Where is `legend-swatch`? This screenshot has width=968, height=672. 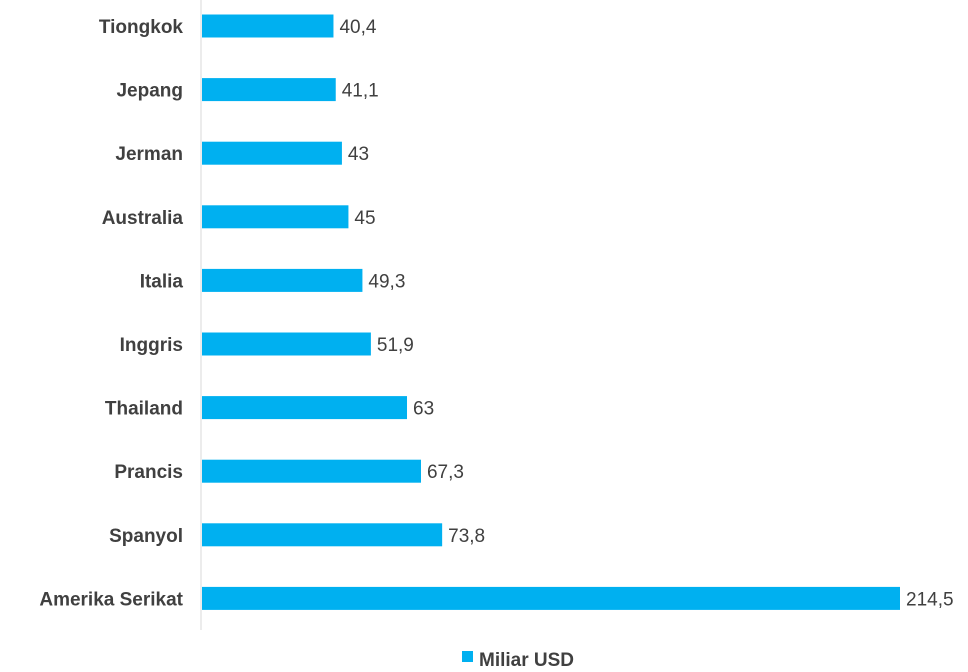 legend-swatch is located at coordinates (467, 656).